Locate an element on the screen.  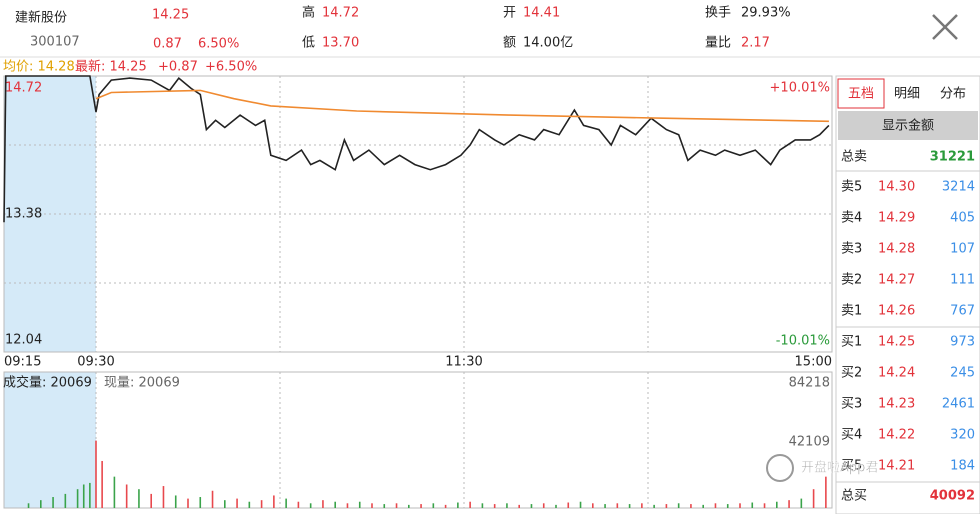
button is located at coordinates (908, 125).